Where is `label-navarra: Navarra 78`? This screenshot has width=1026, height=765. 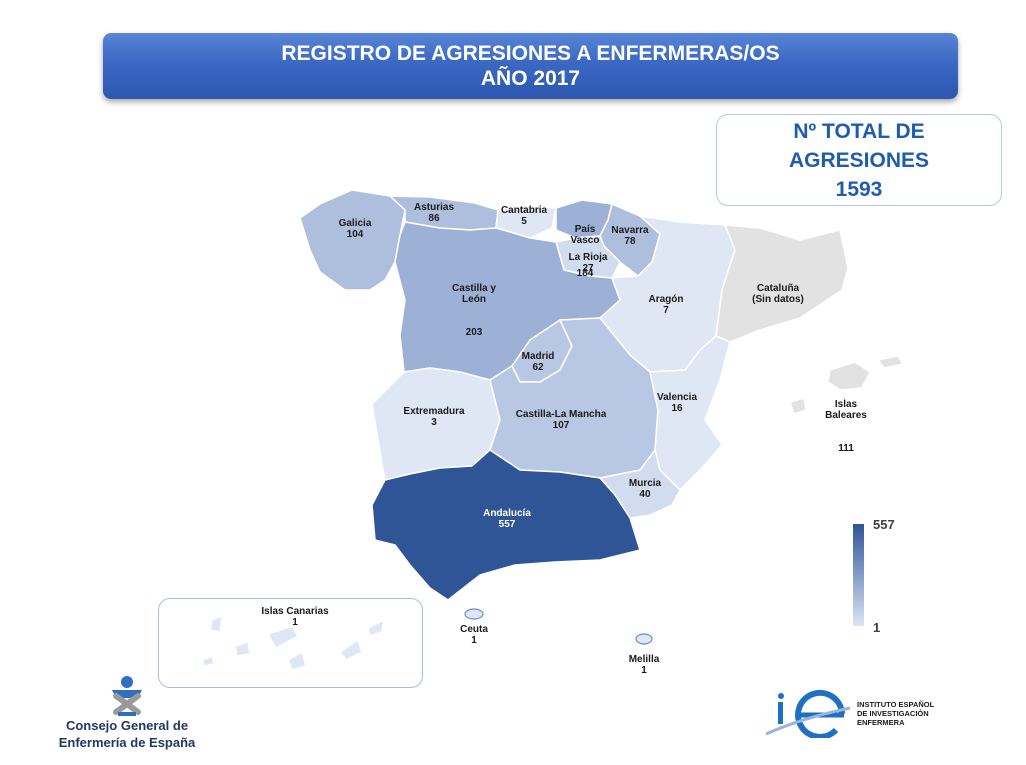 label-navarra: Navarra 78 is located at coordinates (629, 236).